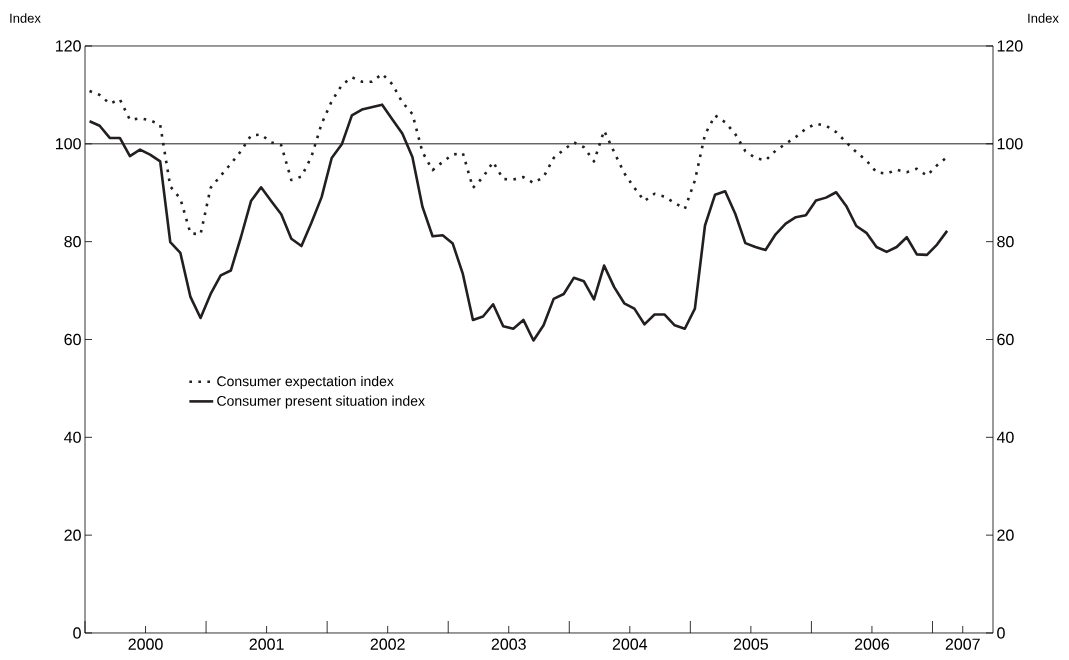 The height and width of the screenshot is (660, 1069). What do you see at coordinates (1005, 339) in the screenshot?
I see `y2-tick-label: 60` at bounding box center [1005, 339].